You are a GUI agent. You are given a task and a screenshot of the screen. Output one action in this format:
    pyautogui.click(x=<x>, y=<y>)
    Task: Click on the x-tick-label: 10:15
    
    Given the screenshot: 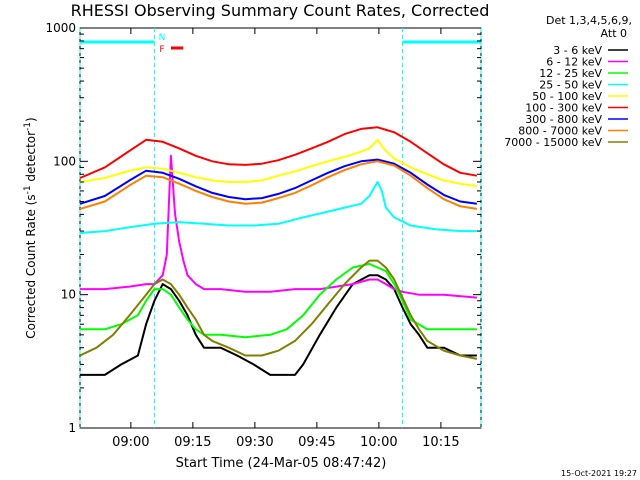 What is the action you would take?
    pyautogui.click(x=440, y=442)
    